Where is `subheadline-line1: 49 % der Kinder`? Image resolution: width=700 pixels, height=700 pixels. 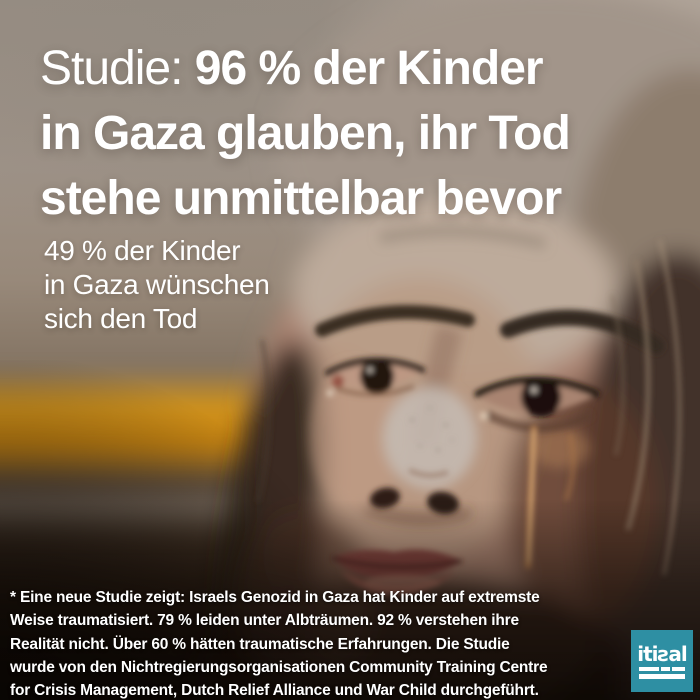
subheadline-line1: 49 % der Kinder is located at coordinates (142, 250).